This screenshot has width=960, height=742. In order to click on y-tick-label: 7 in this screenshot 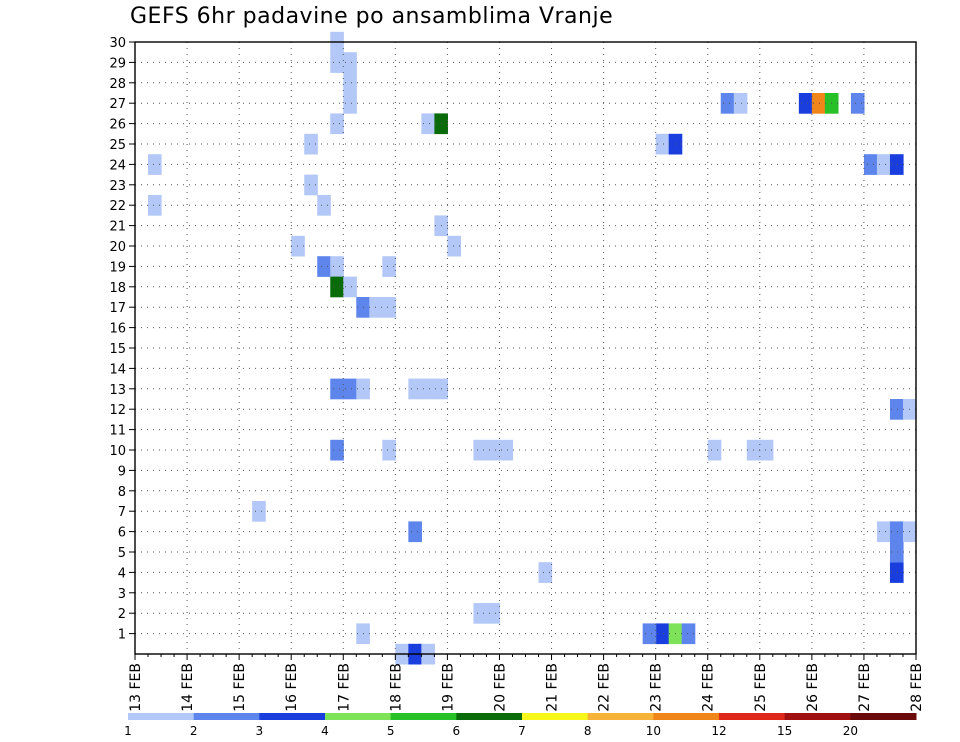, I will do `click(122, 512)`.